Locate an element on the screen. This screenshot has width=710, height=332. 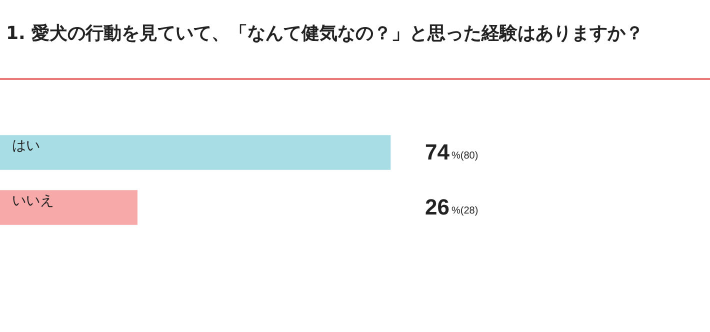
data-label: 26%(28) is located at coordinates (451, 207).